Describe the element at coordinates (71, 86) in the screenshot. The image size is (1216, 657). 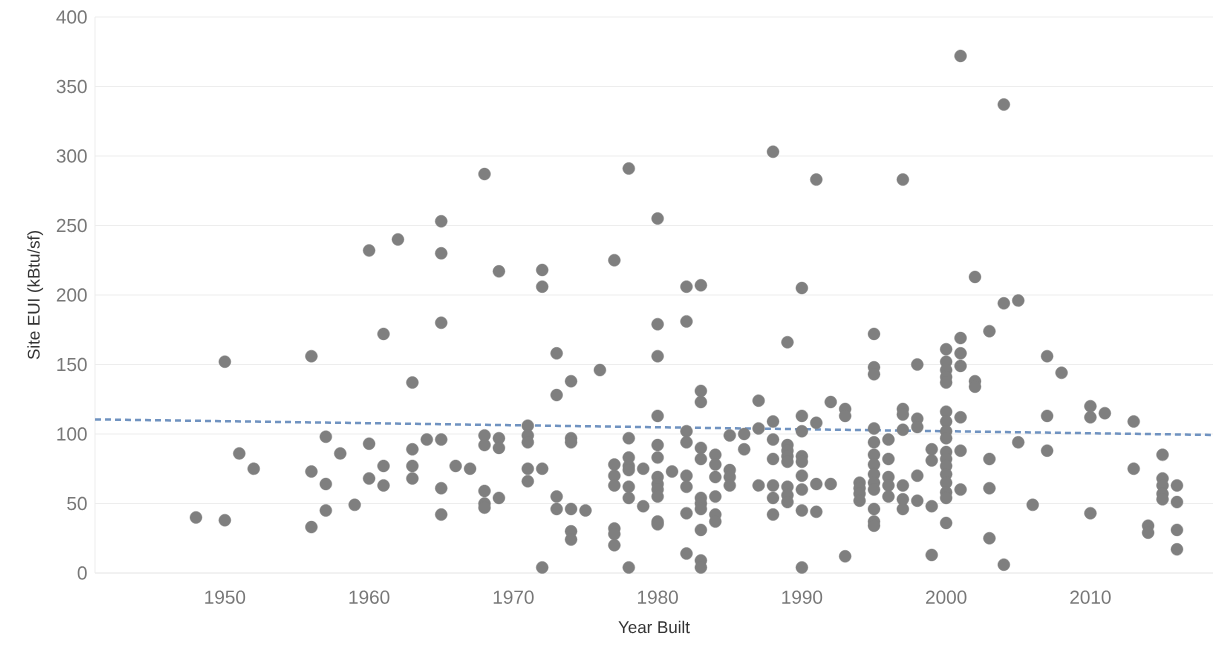
I see `y-tick-label: 350` at that location.